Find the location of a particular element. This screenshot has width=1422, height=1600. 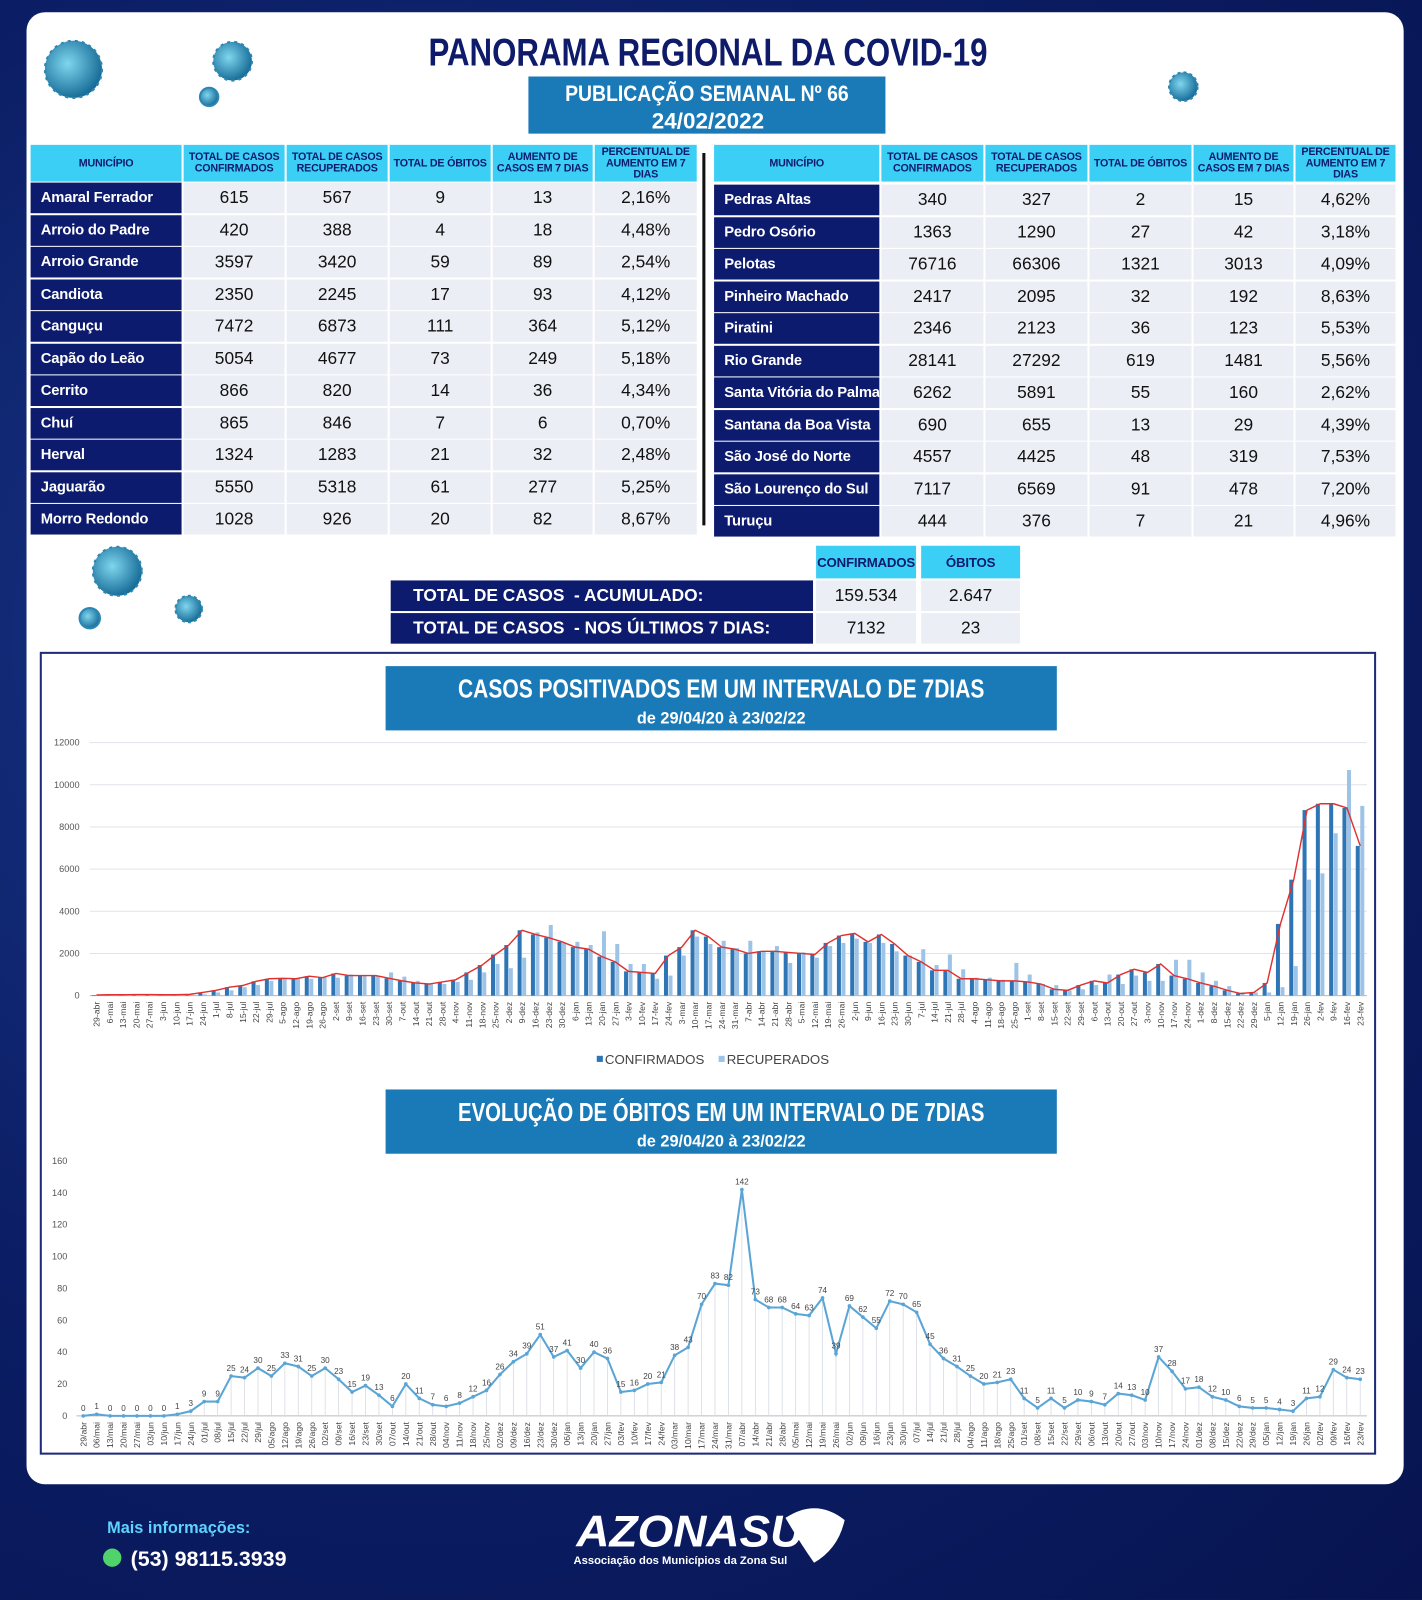

x-tick-label: 30/set is located at coordinates (379, 1433).